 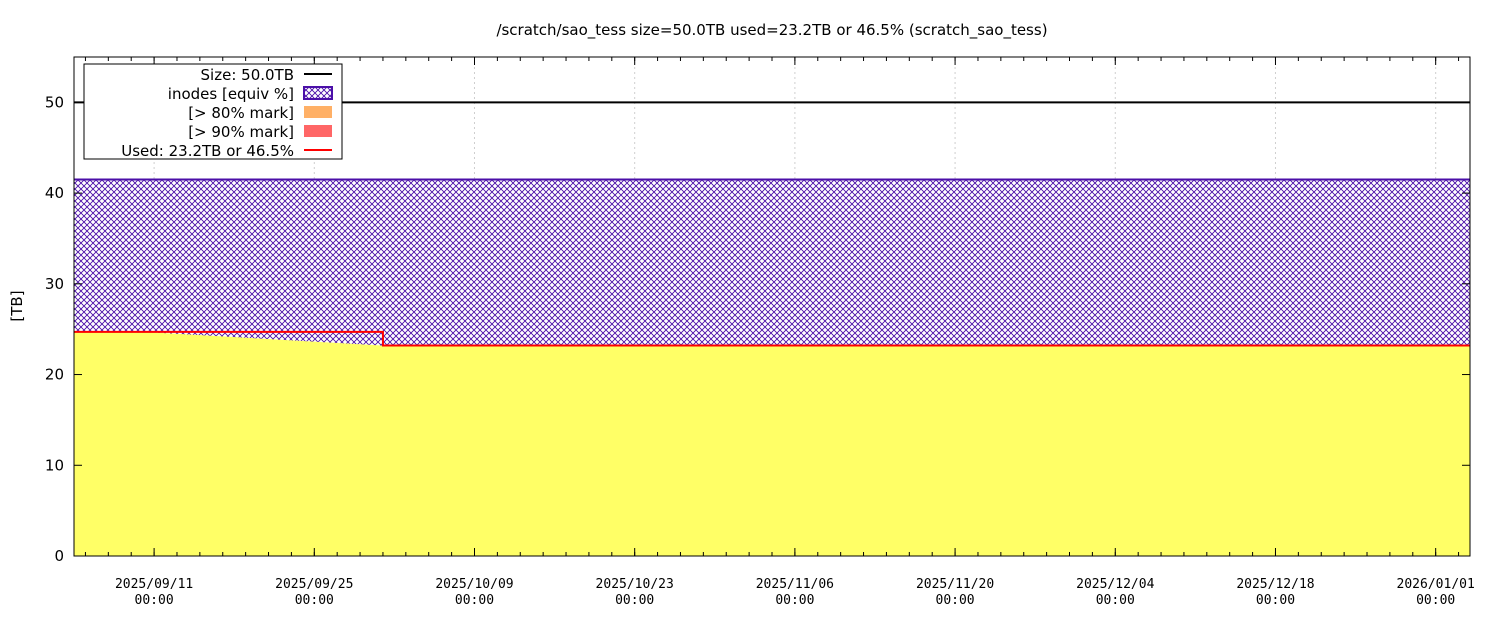 What do you see at coordinates (54, 193) in the screenshot?
I see `y-tick-label: 40` at bounding box center [54, 193].